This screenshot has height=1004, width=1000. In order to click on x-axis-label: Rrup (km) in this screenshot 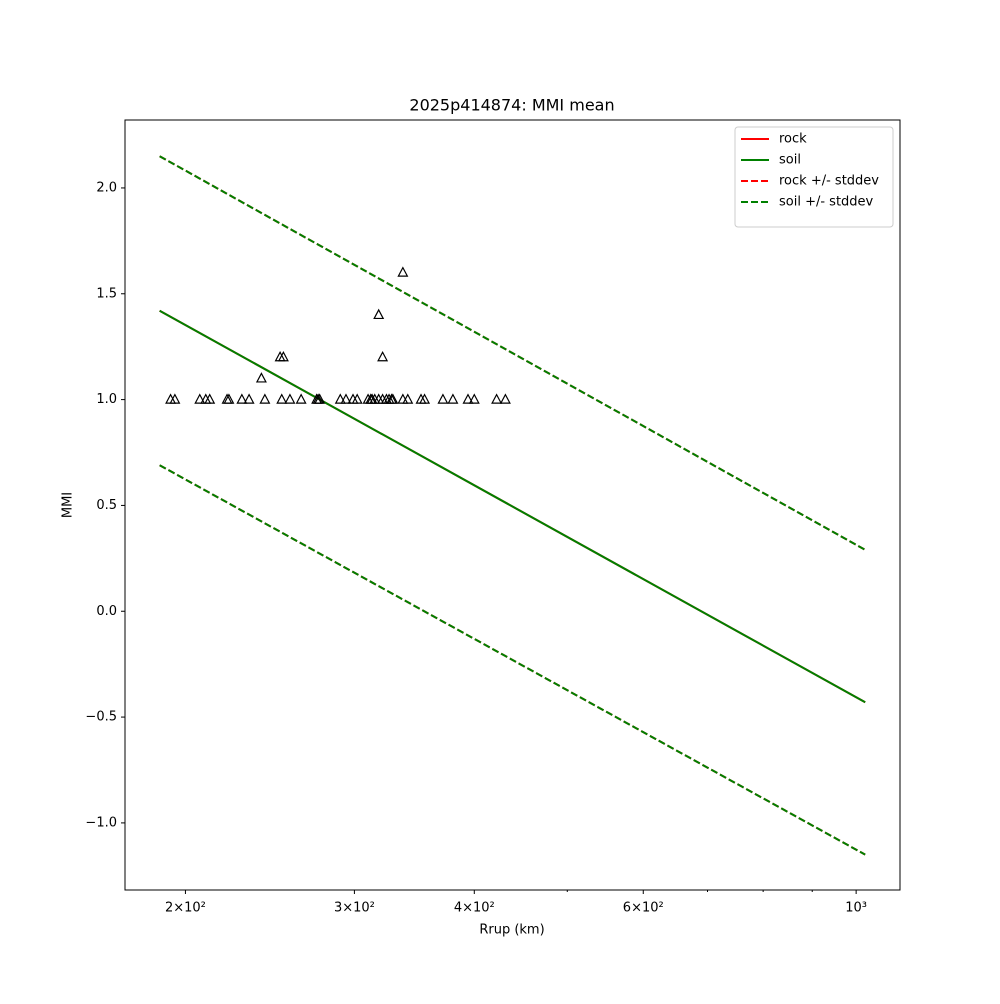, I will do `click(511, 930)`.